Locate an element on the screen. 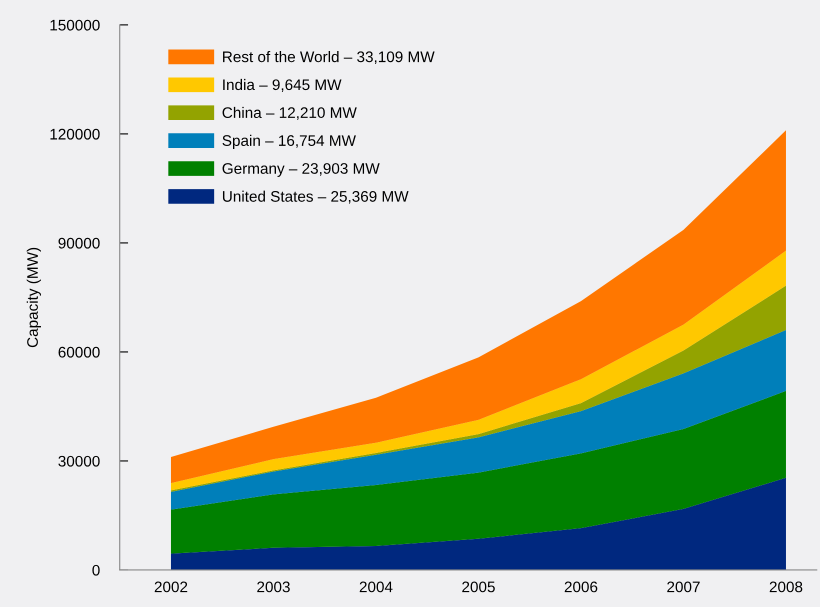  legend-label: Germany – 23,903 MW is located at coordinates (301, 170).